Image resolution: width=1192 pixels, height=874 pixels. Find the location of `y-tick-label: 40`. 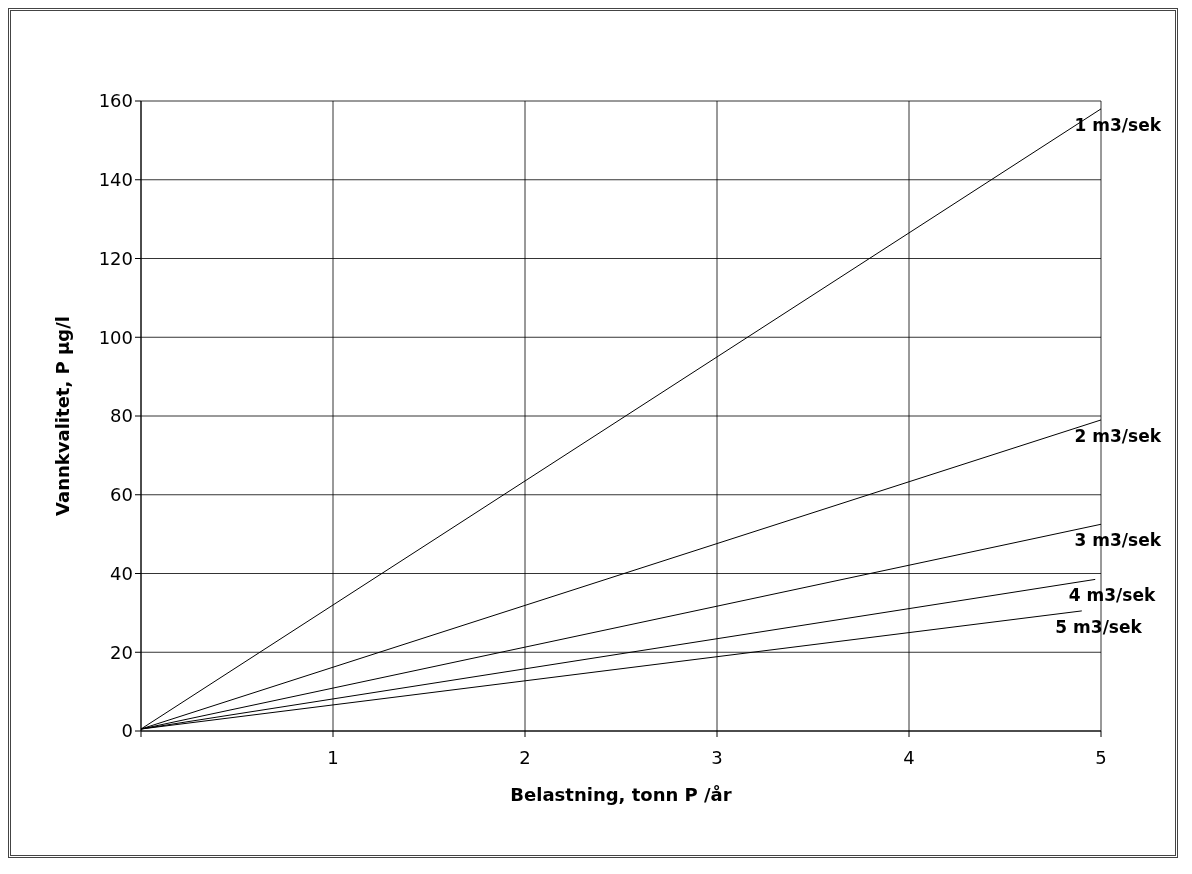

y-tick-label: 40 is located at coordinates (121, 573).